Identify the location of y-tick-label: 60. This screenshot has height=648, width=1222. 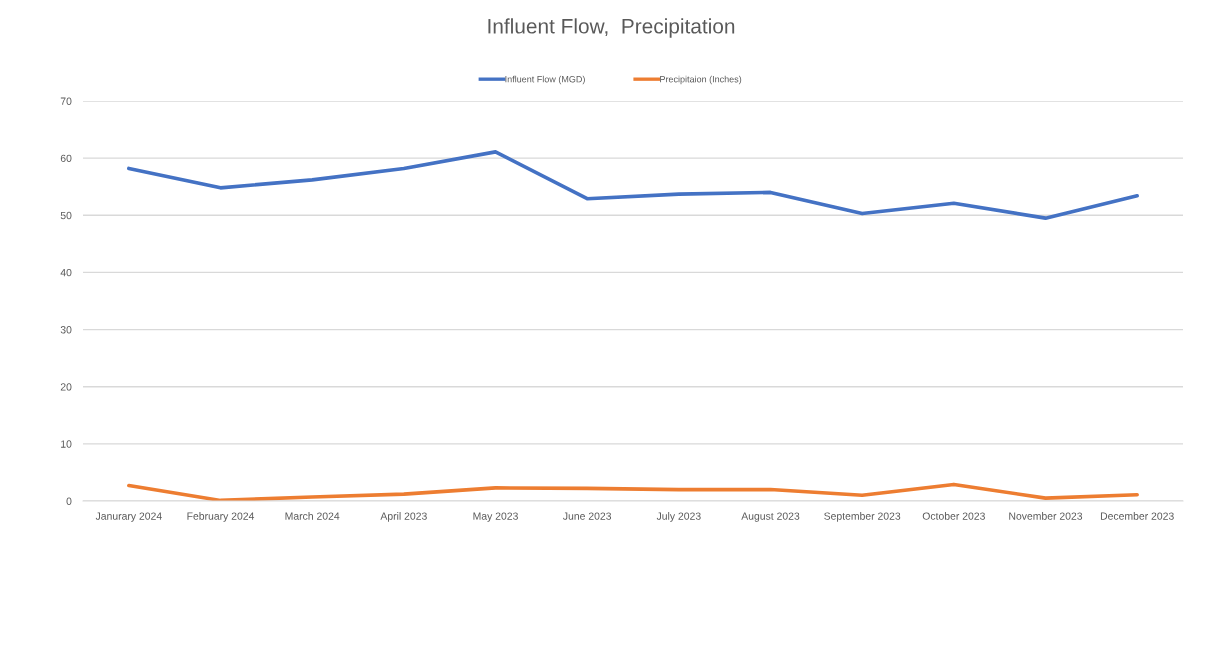
(66, 158).